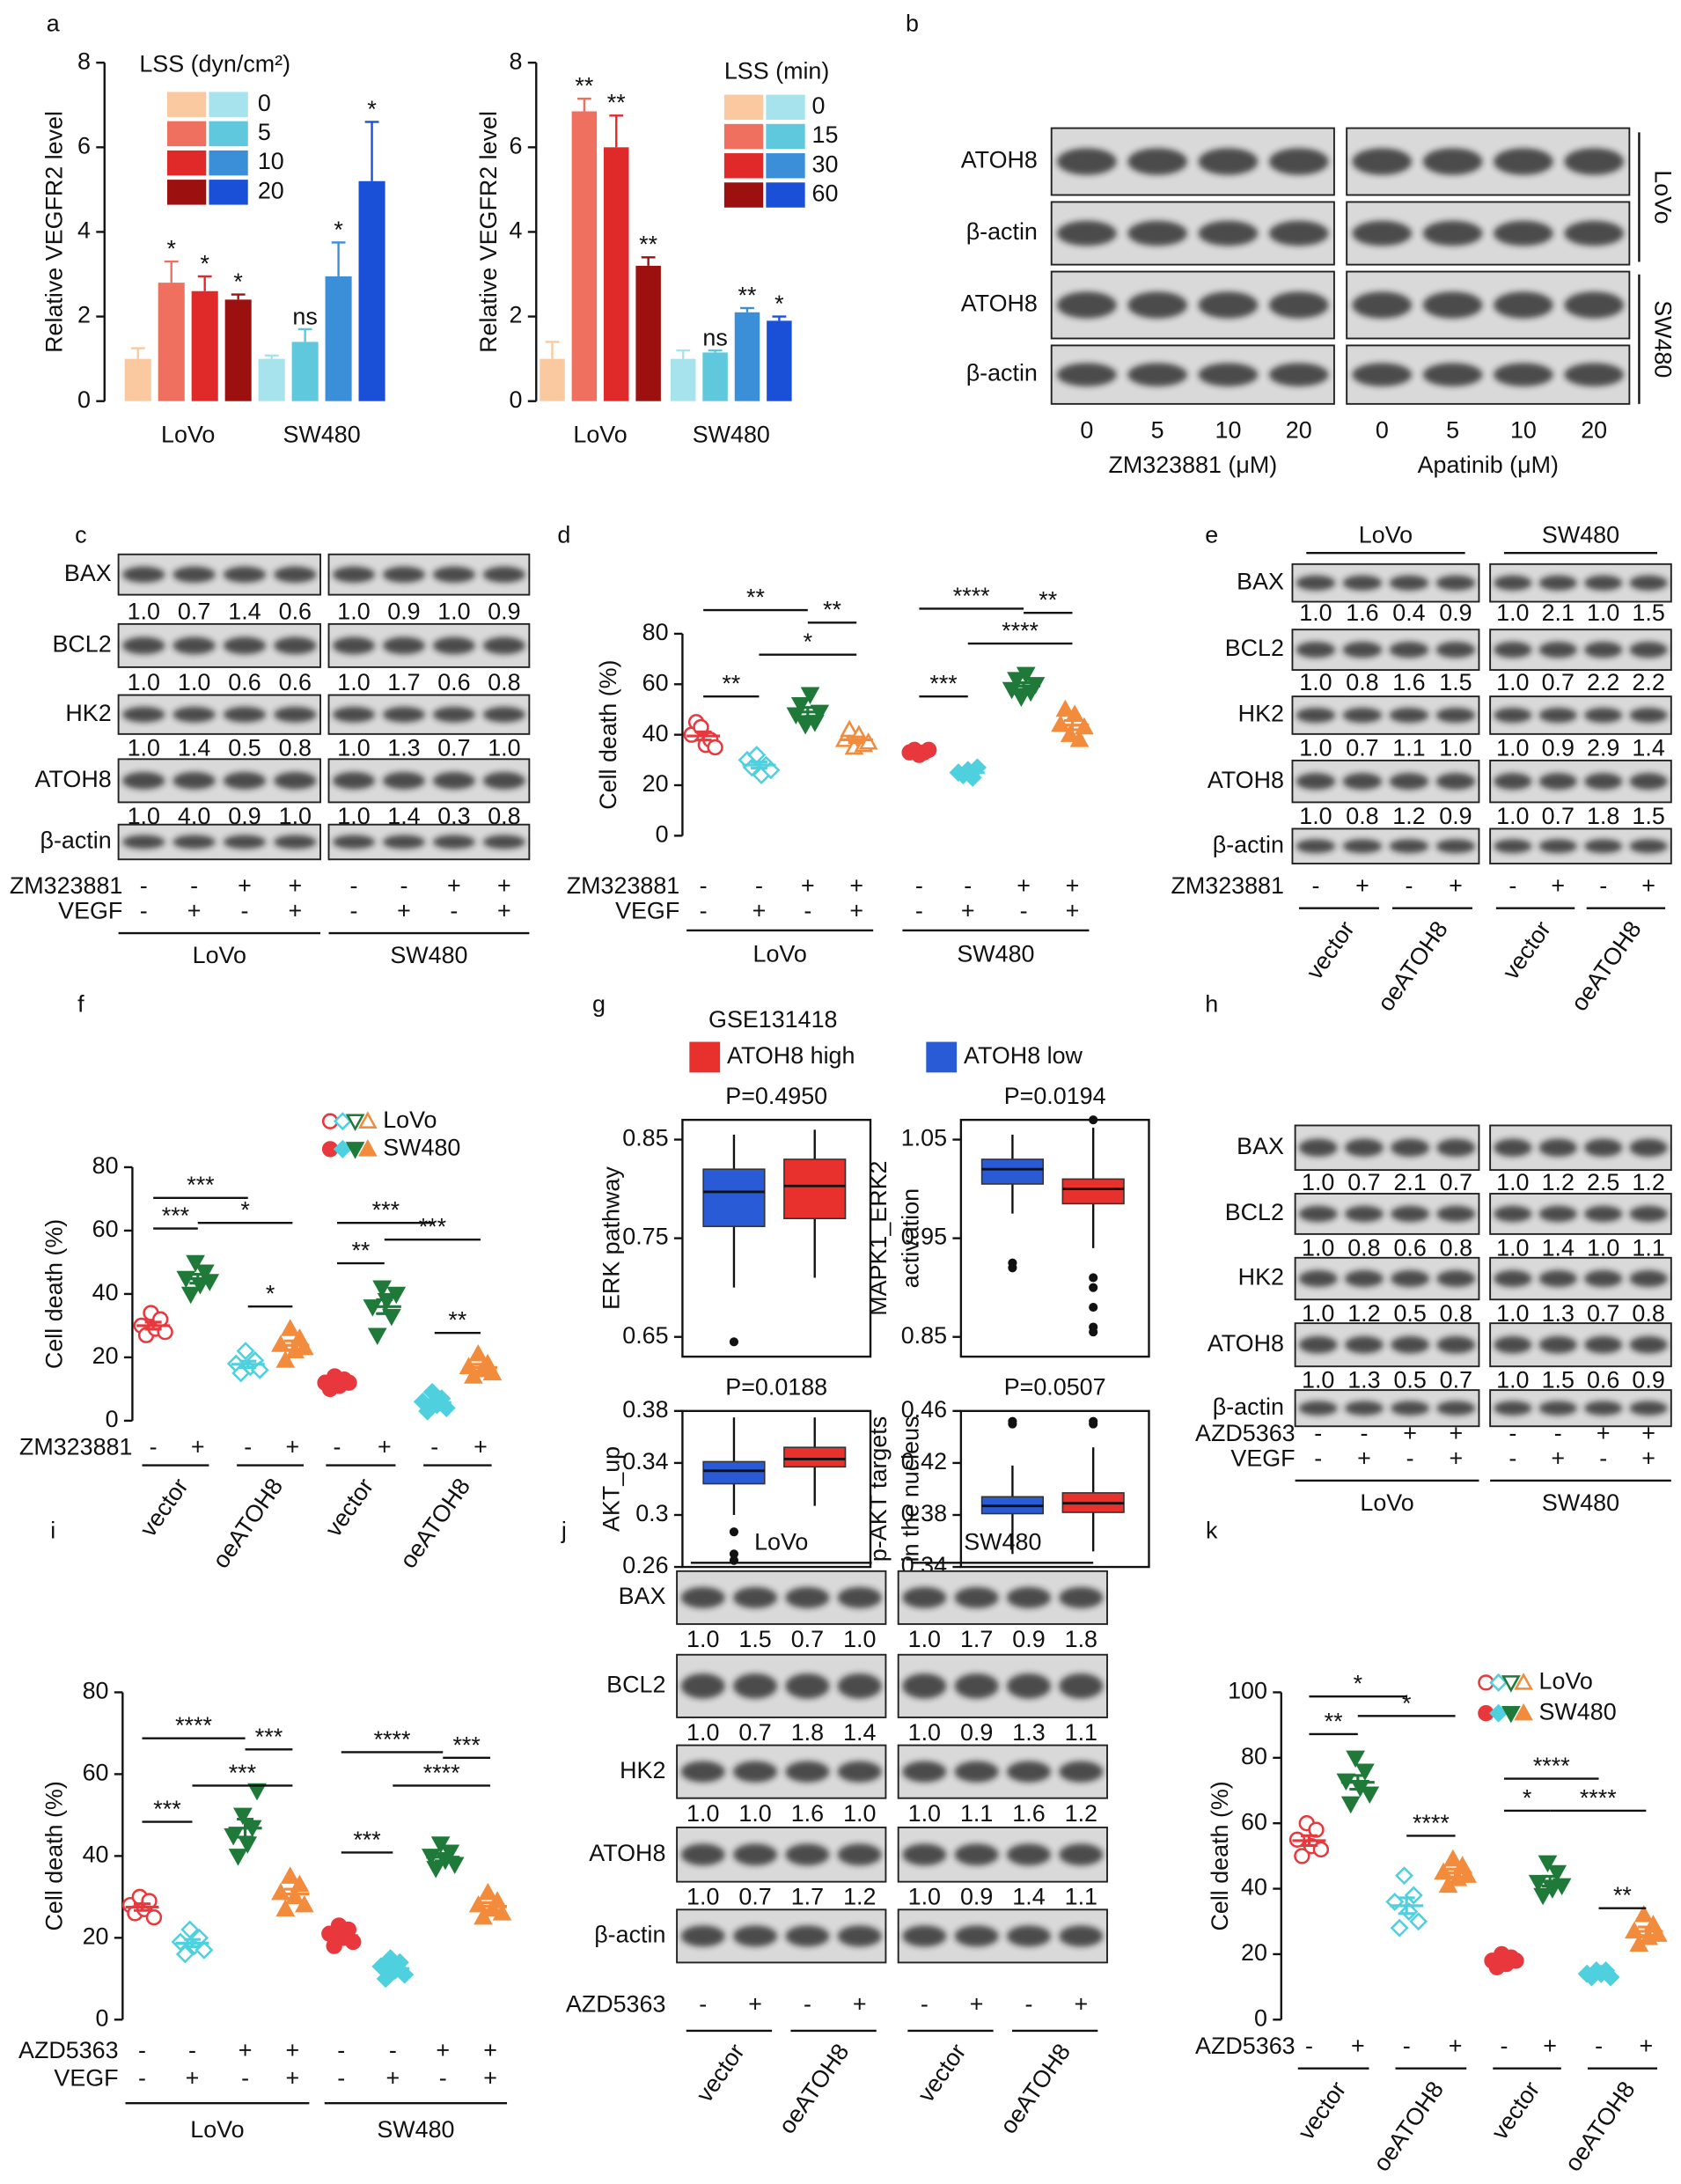  What do you see at coordinates (791, 1055) in the screenshot?
I see `legend-label: ATOH8 high` at bounding box center [791, 1055].